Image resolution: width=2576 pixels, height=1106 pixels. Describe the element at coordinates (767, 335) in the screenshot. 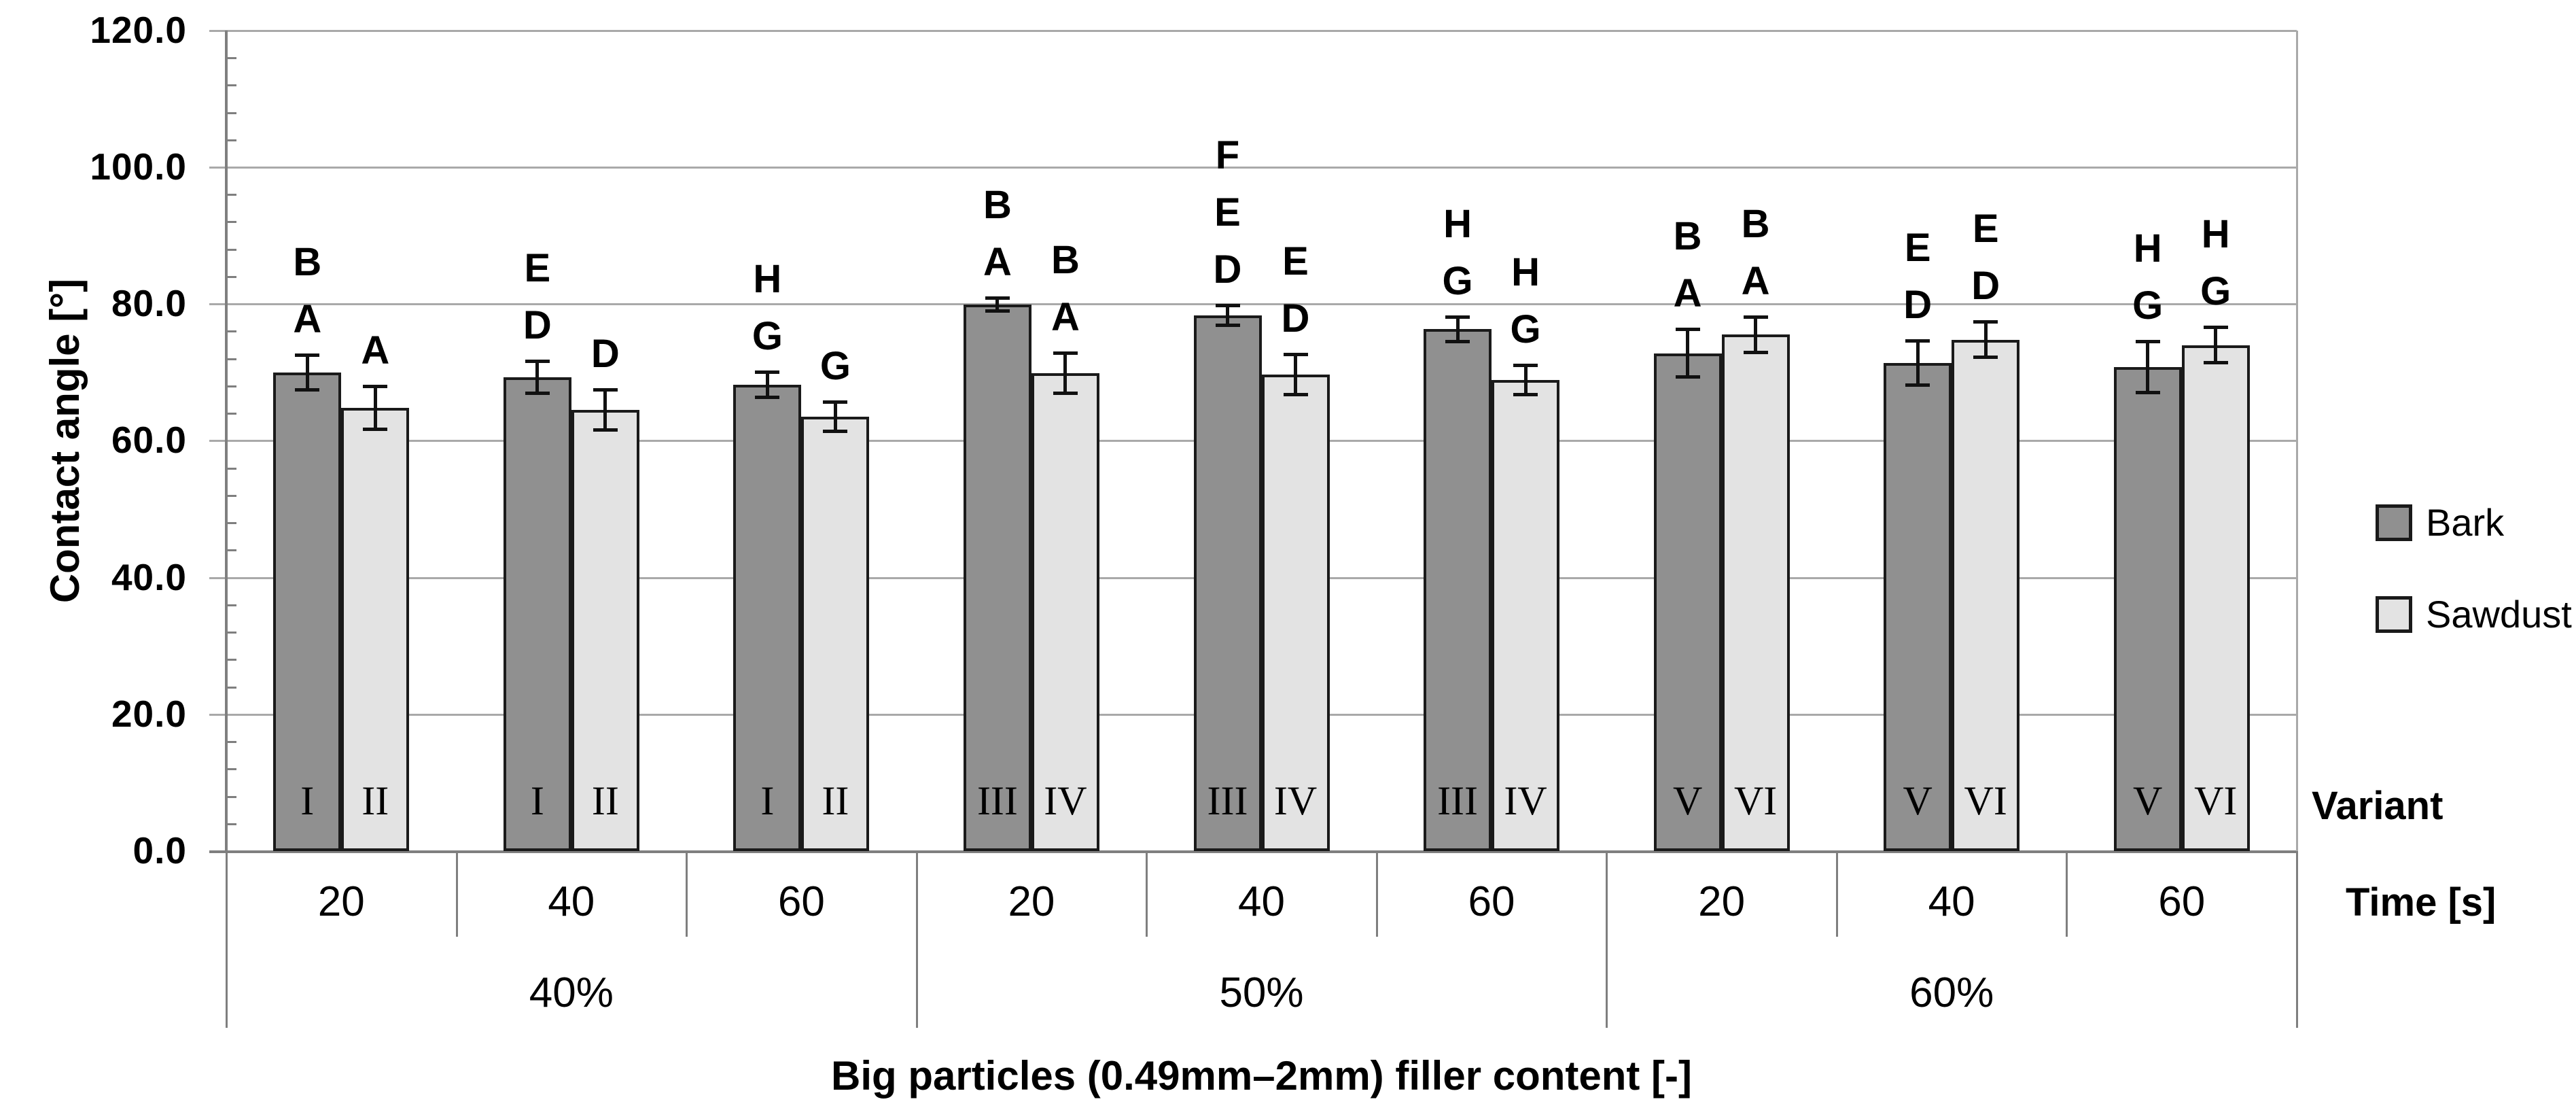

I see `significance-letter-bark-40%-60s-G: G` at that location.